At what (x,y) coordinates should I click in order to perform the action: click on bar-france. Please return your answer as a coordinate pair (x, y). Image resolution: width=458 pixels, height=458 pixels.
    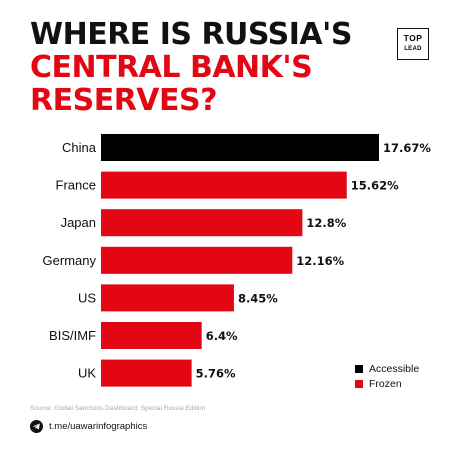
    Looking at the image, I should click on (224, 185).